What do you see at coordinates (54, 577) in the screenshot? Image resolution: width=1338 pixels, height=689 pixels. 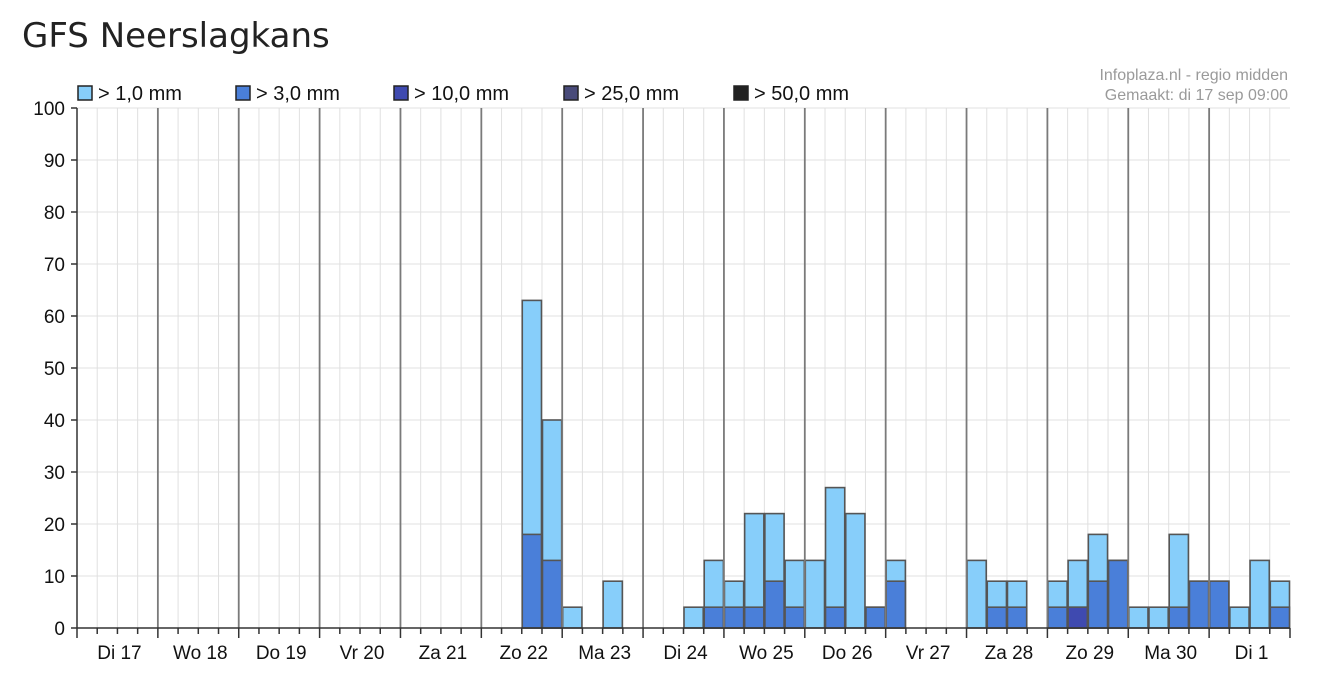 I see `y-tick-label: 10` at bounding box center [54, 577].